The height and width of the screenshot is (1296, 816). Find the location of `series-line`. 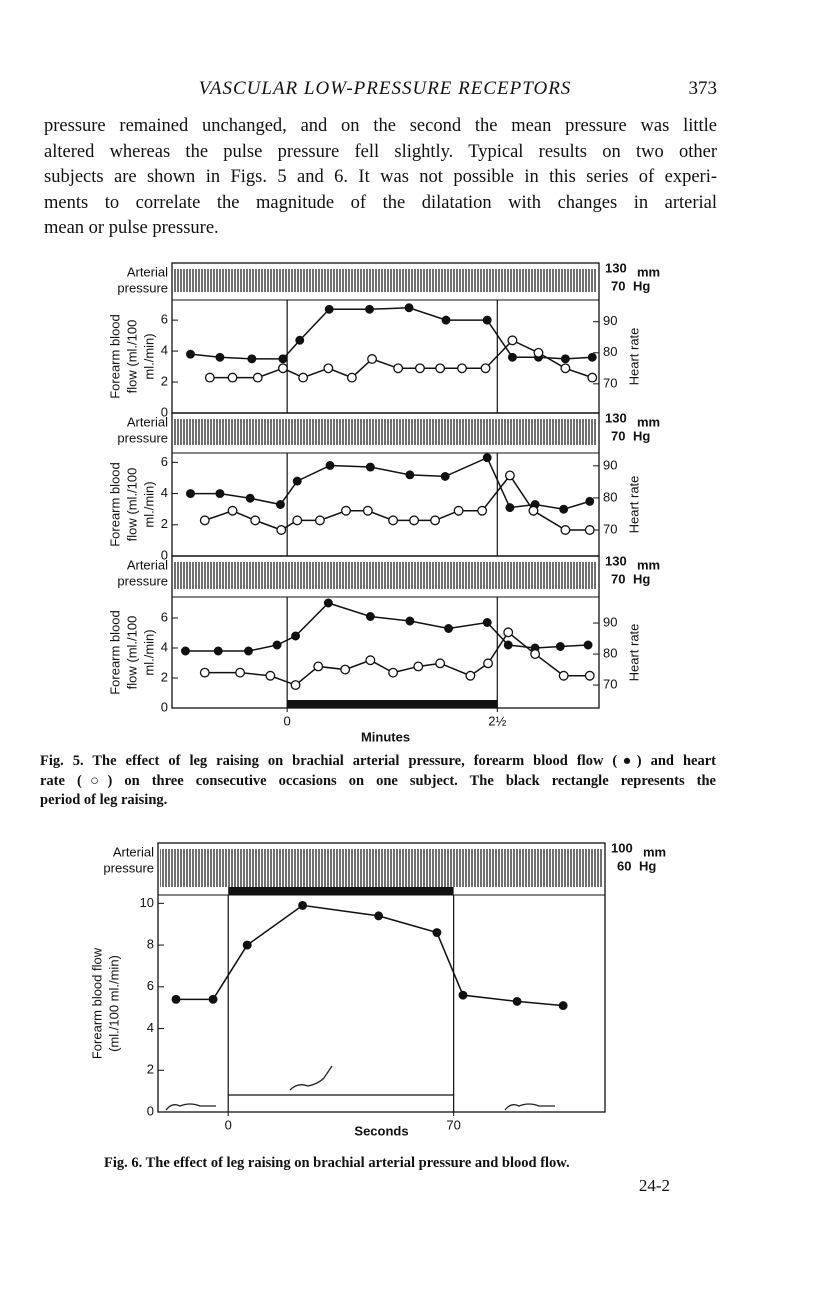

series-line is located at coordinates (370, 955).